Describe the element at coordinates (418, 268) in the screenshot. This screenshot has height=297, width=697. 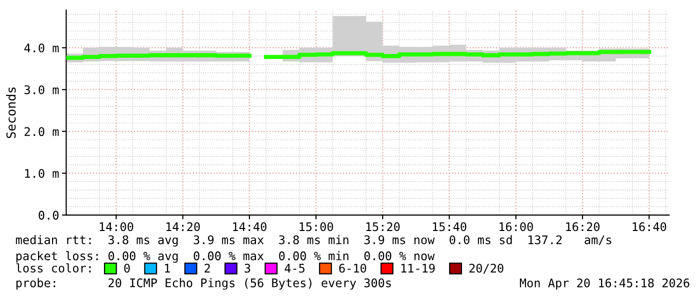
I see `legend-label: 11-19` at that location.